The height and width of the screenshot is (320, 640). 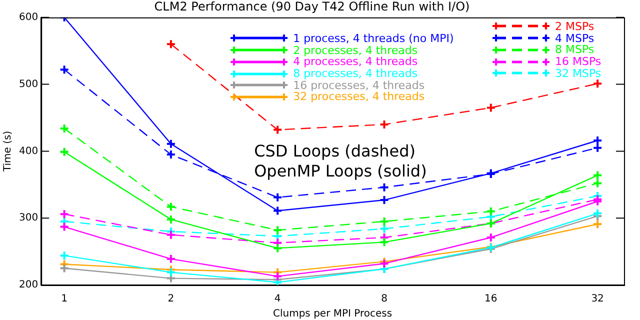 I want to click on x-axis-title: Clumps per MPI Process, so click(x=332, y=314).